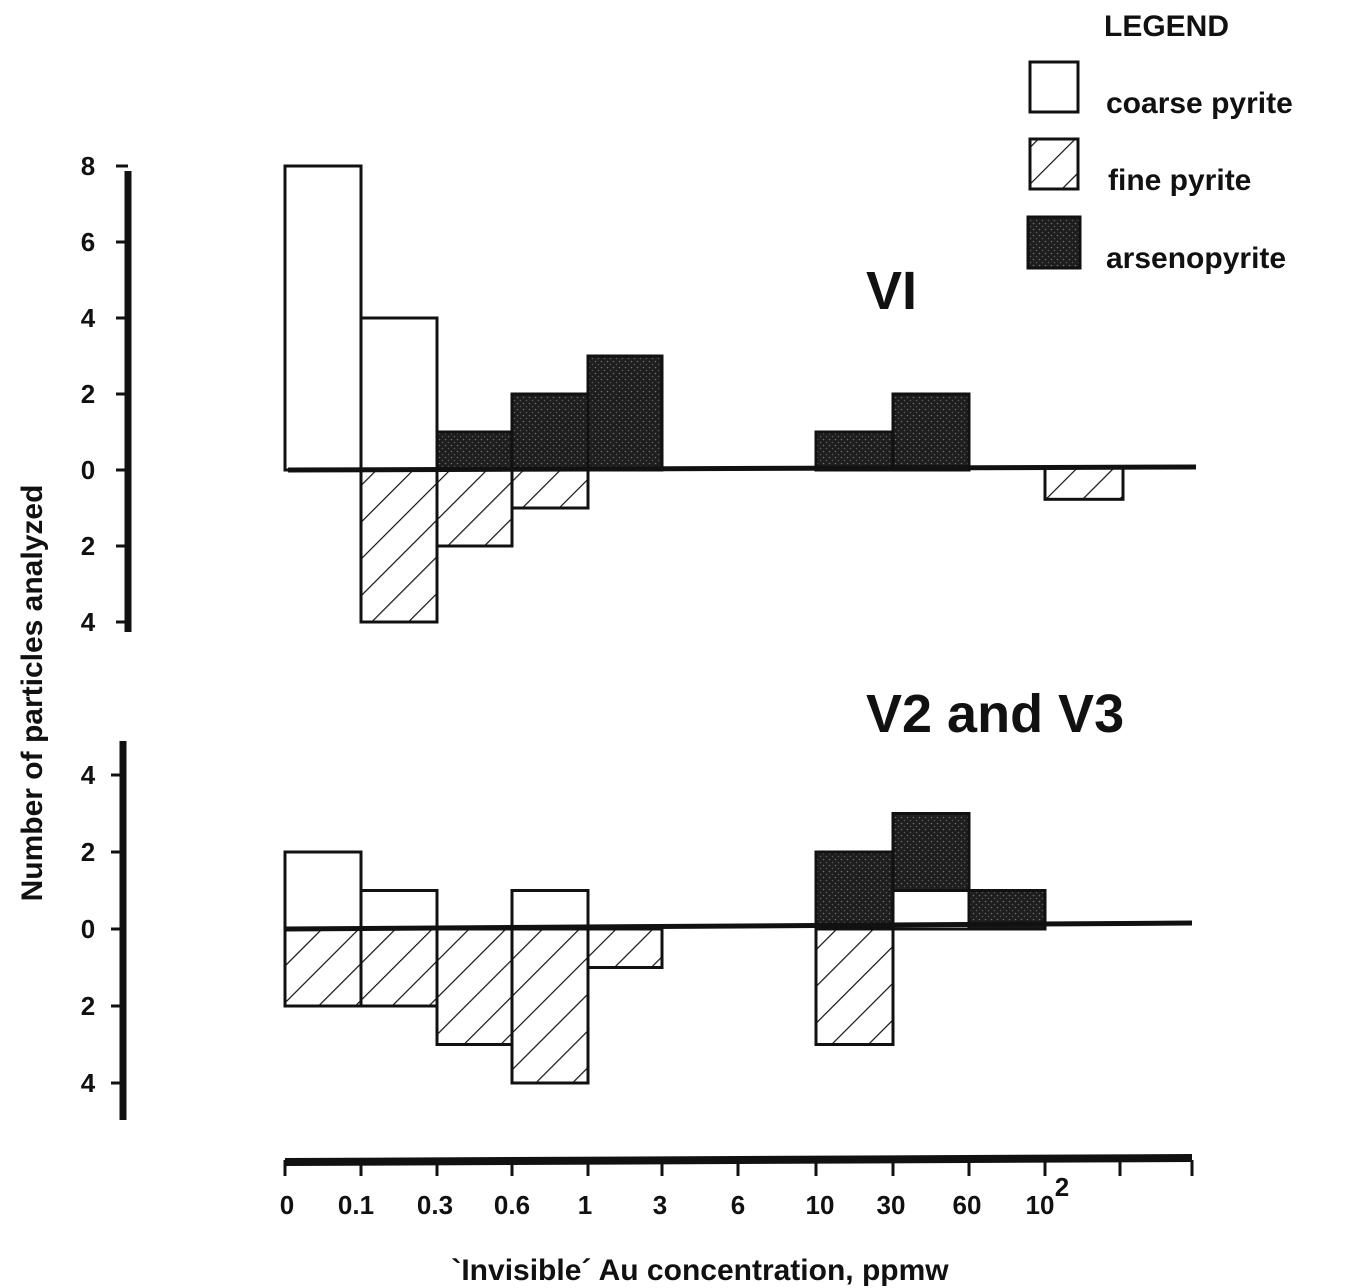 The height and width of the screenshot is (1288, 1365). I want to click on panel-title-v1: VI, so click(891, 291).